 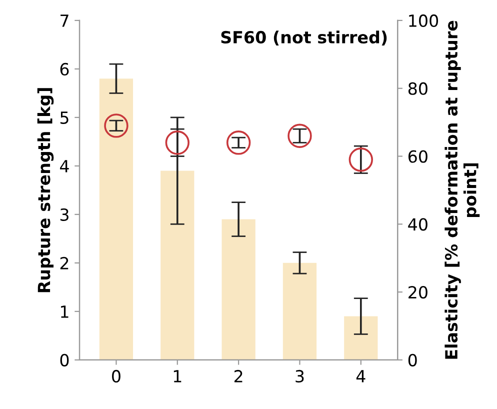 What do you see at coordinates (64, 20) in the screenshot?
I see `y-tick-label: 7` at bounding box center [64, 20].